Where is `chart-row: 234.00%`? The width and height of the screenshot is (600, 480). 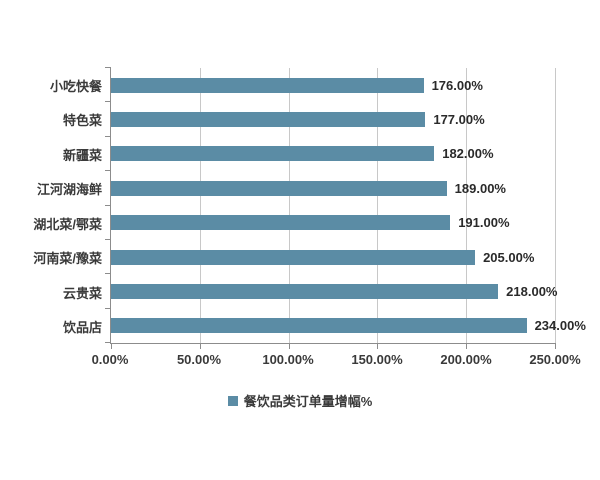
chart-row: 234.00% is located at coordinates (348, 326).